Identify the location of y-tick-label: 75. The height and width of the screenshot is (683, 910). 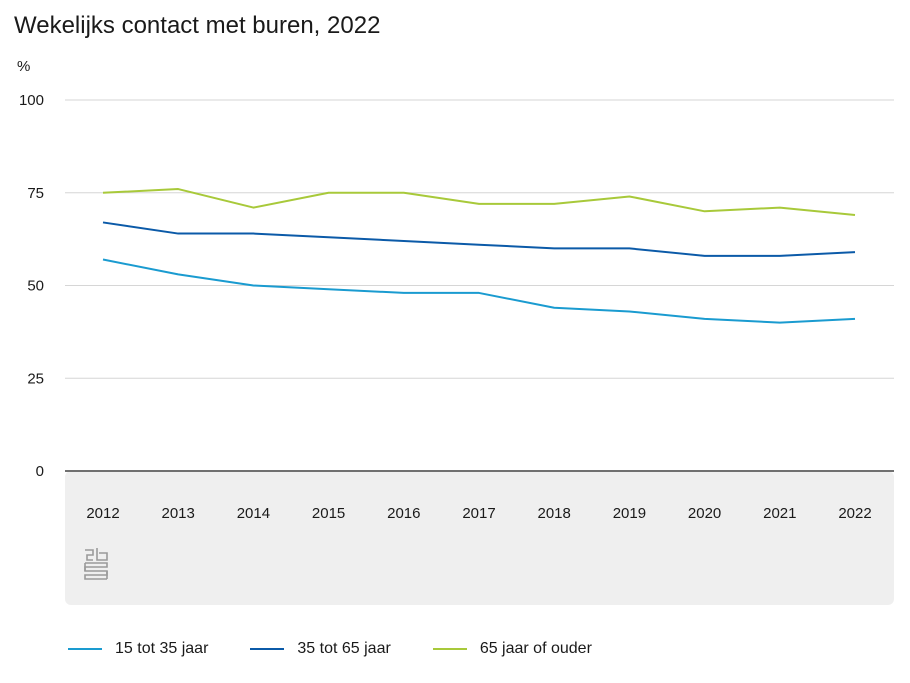
(35, 193).